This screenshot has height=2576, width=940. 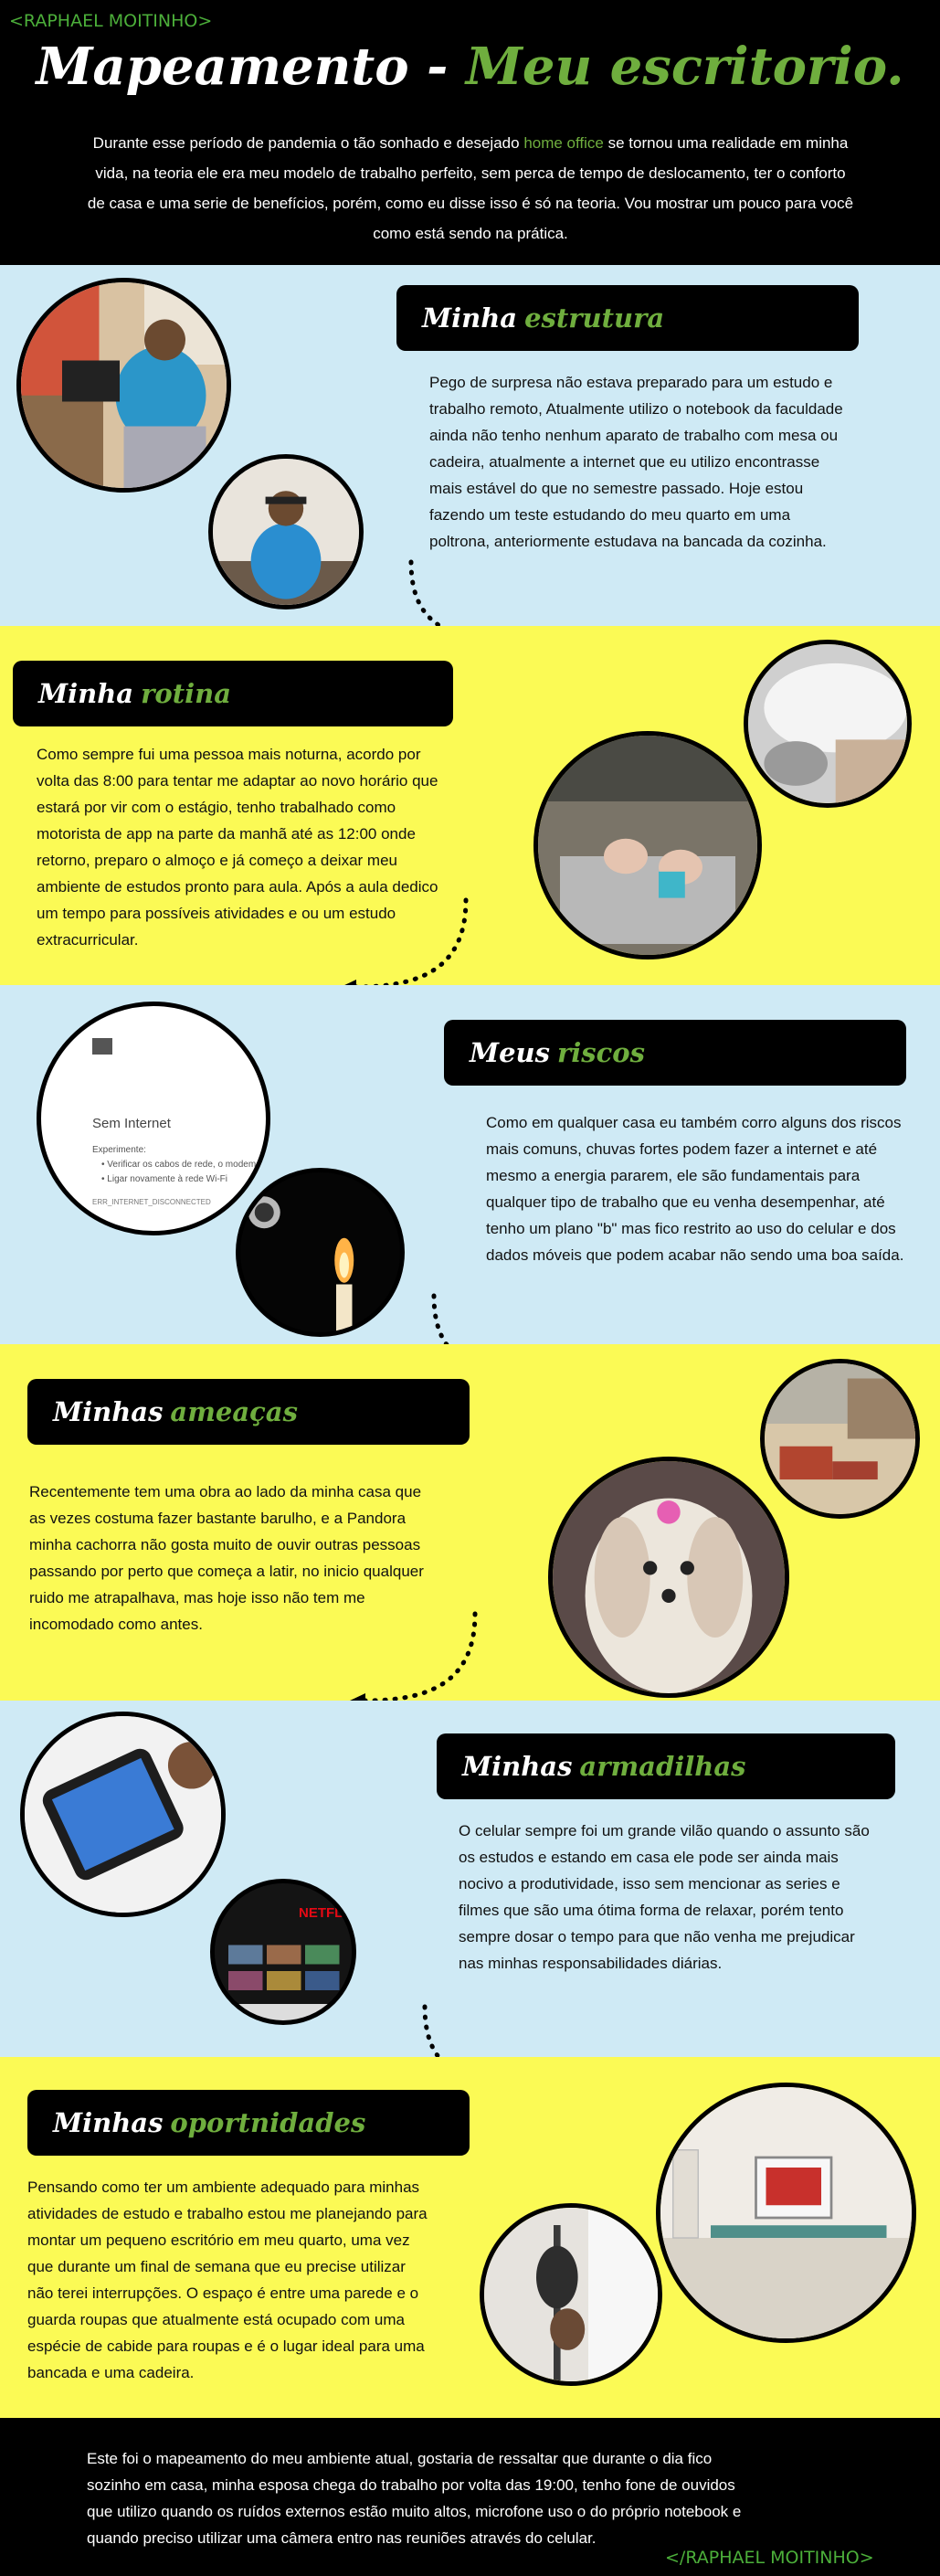 What do you see at coordinates (571, 2294) in the screenshot?
I see `photo-clothes-rack` at bounding box center [571, 2294].